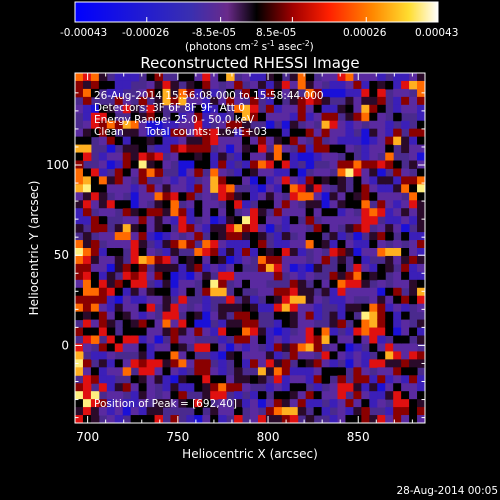 Image resolution: width=500 pixels, height=500 pixels. What do you see at coordinates (365, 33) in the screenshot?
I see `colorbar-tick-label-4: 0.00026` at bounding box center [365, 33].